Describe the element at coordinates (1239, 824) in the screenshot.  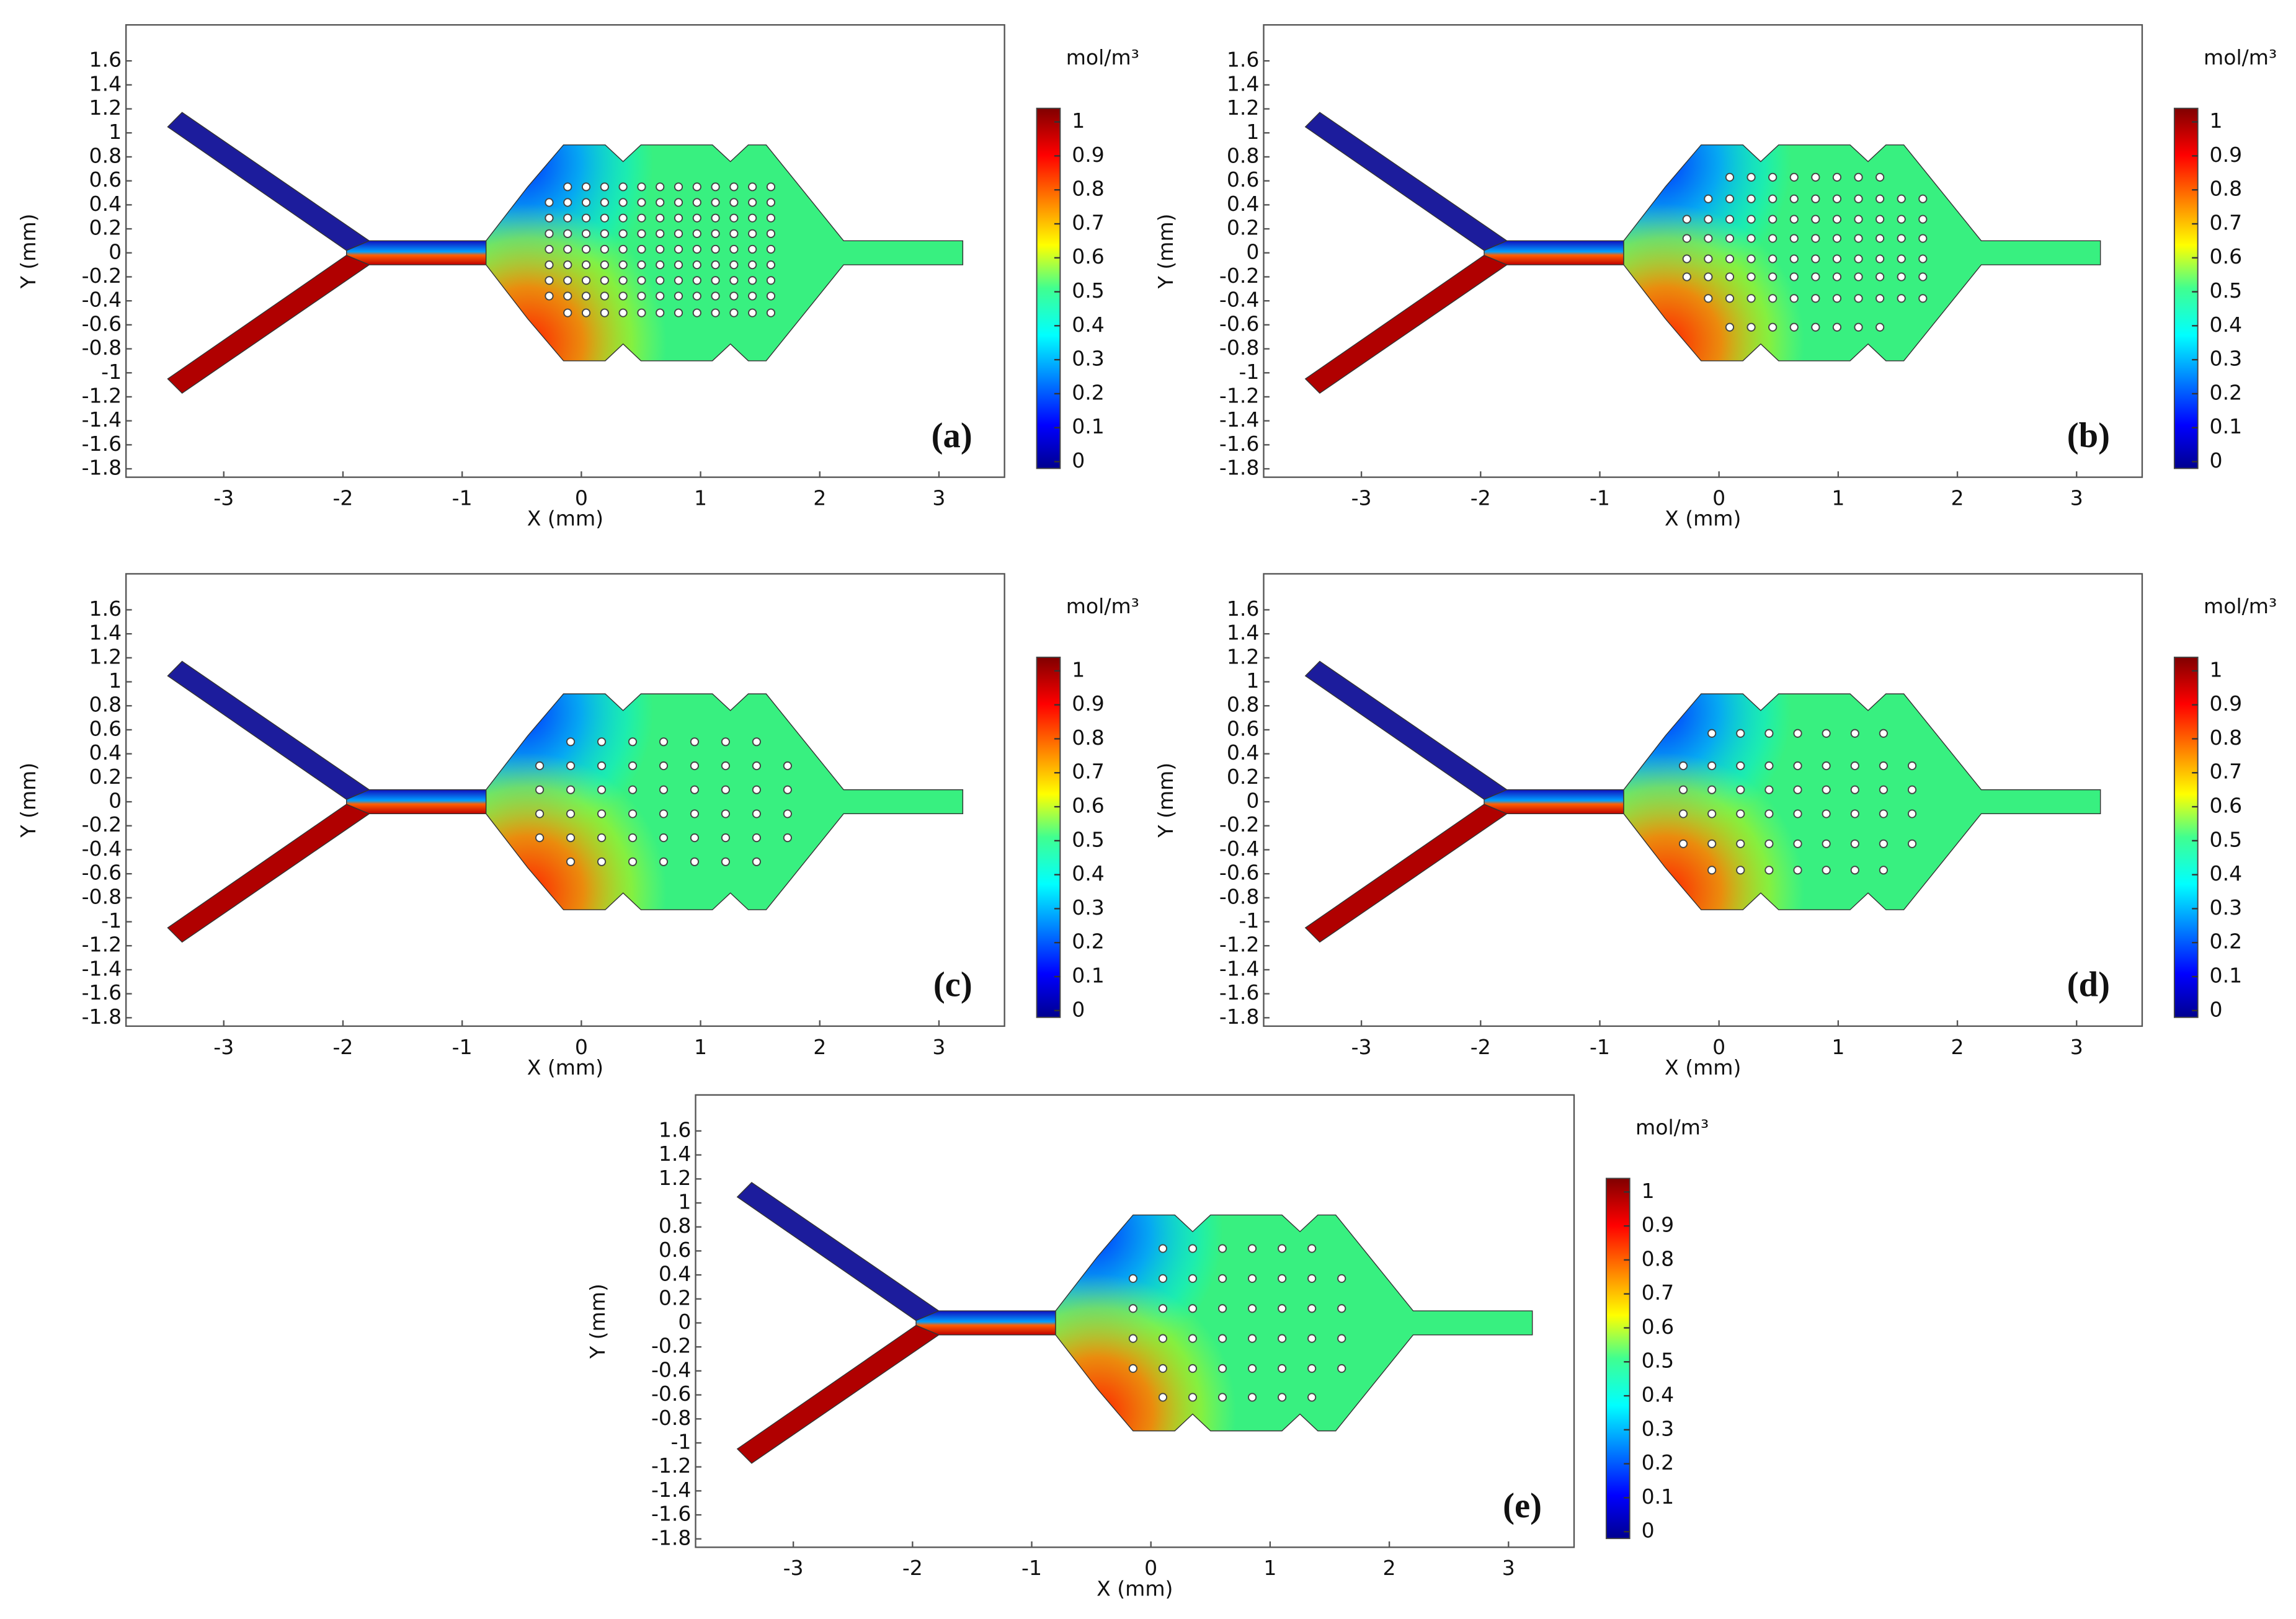
I see `y-tick-label: -0.2` at that location.